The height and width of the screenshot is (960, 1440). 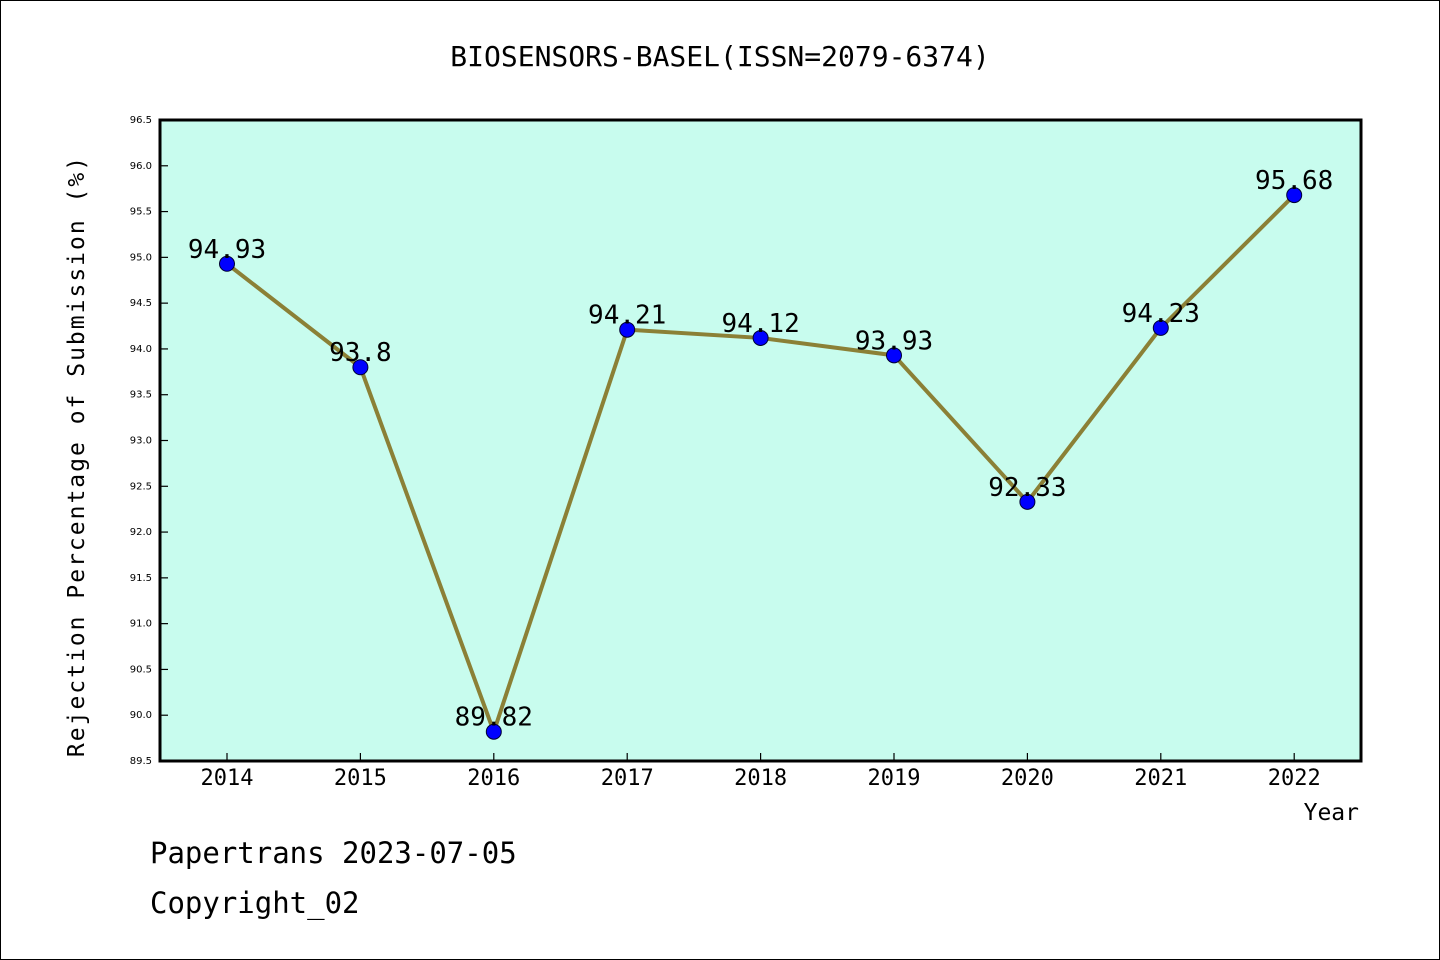 I want to click on x-axis: 2014 2015 2016 2017 2018 2019 2020 2021 2022, so click(x=761, y=772).